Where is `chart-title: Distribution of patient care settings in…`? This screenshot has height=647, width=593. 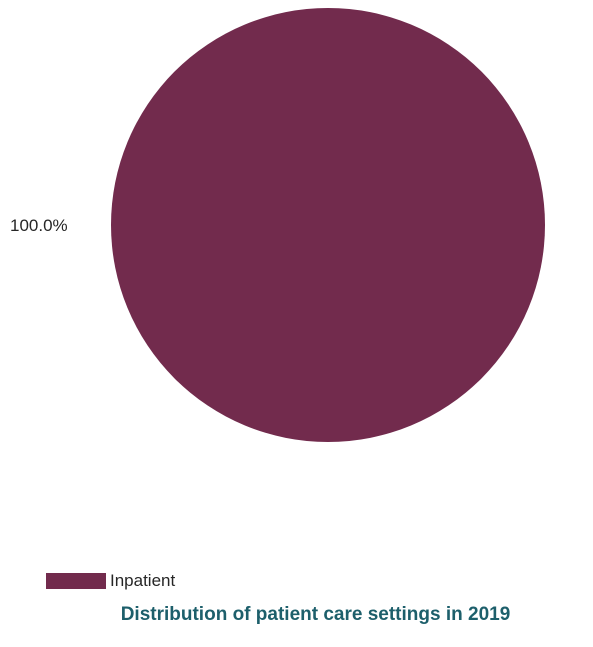
chart-title: Distribution of patient care settings in… is located at coordinates (315, 614).